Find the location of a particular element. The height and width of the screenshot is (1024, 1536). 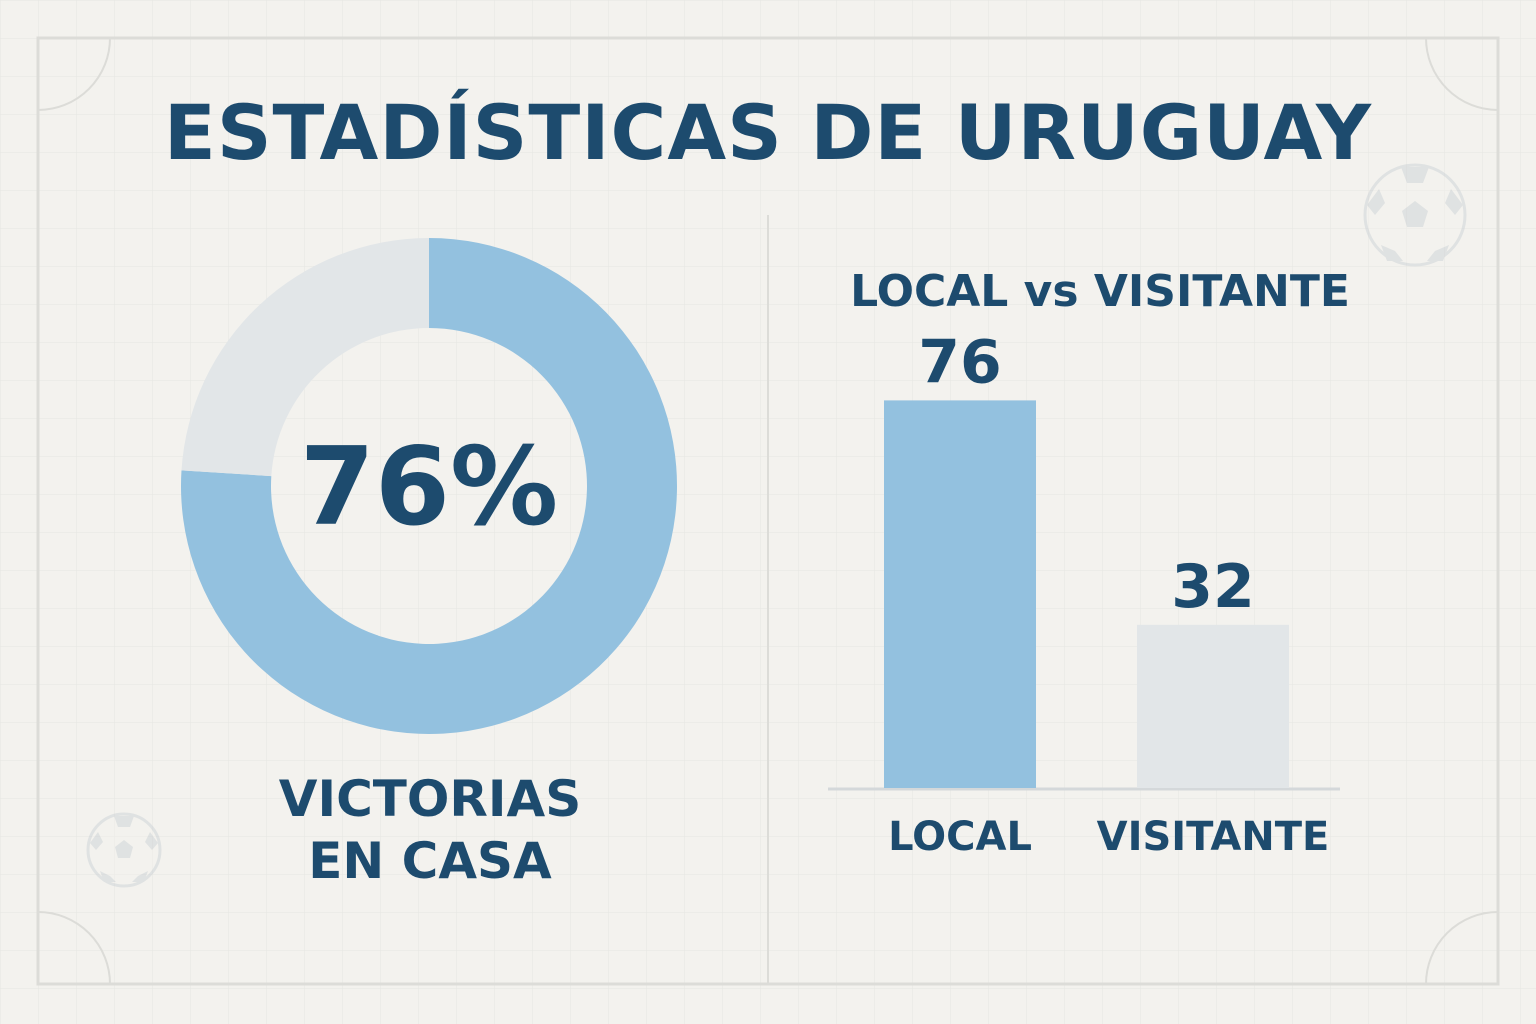

bar-chart-title: LOCAL vs VISITANTE is located at coordinates (1100, 291).